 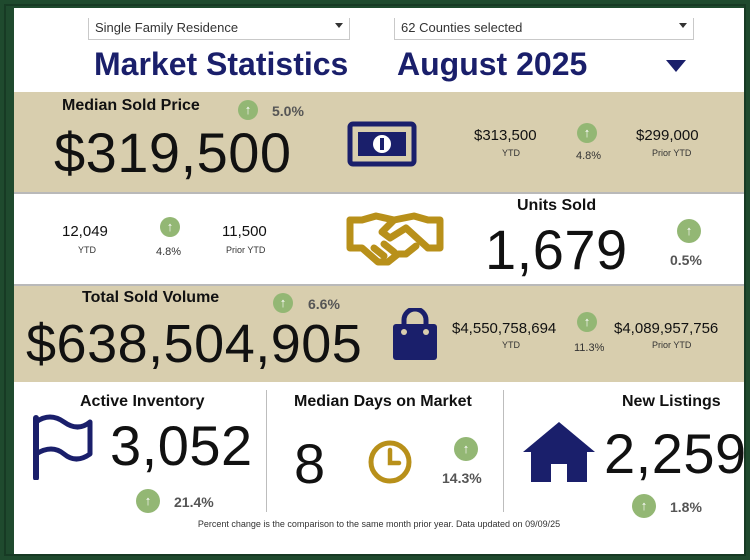 What do you see at coordinates (559, 452) in the screenshot?
I see `house-icon` at bounding box center [559, 452].